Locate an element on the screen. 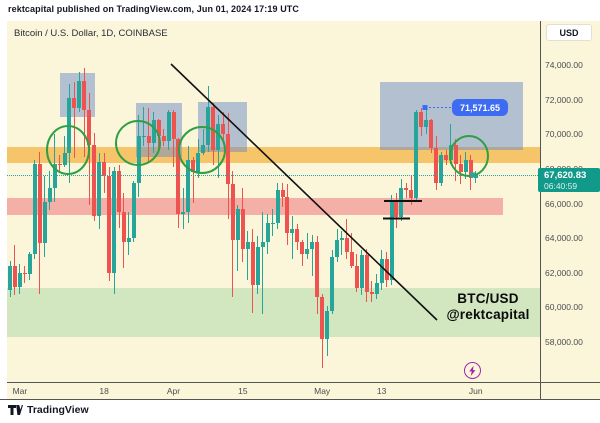  annotation-handle: @rektcapital is located at coordinates (488, 314).